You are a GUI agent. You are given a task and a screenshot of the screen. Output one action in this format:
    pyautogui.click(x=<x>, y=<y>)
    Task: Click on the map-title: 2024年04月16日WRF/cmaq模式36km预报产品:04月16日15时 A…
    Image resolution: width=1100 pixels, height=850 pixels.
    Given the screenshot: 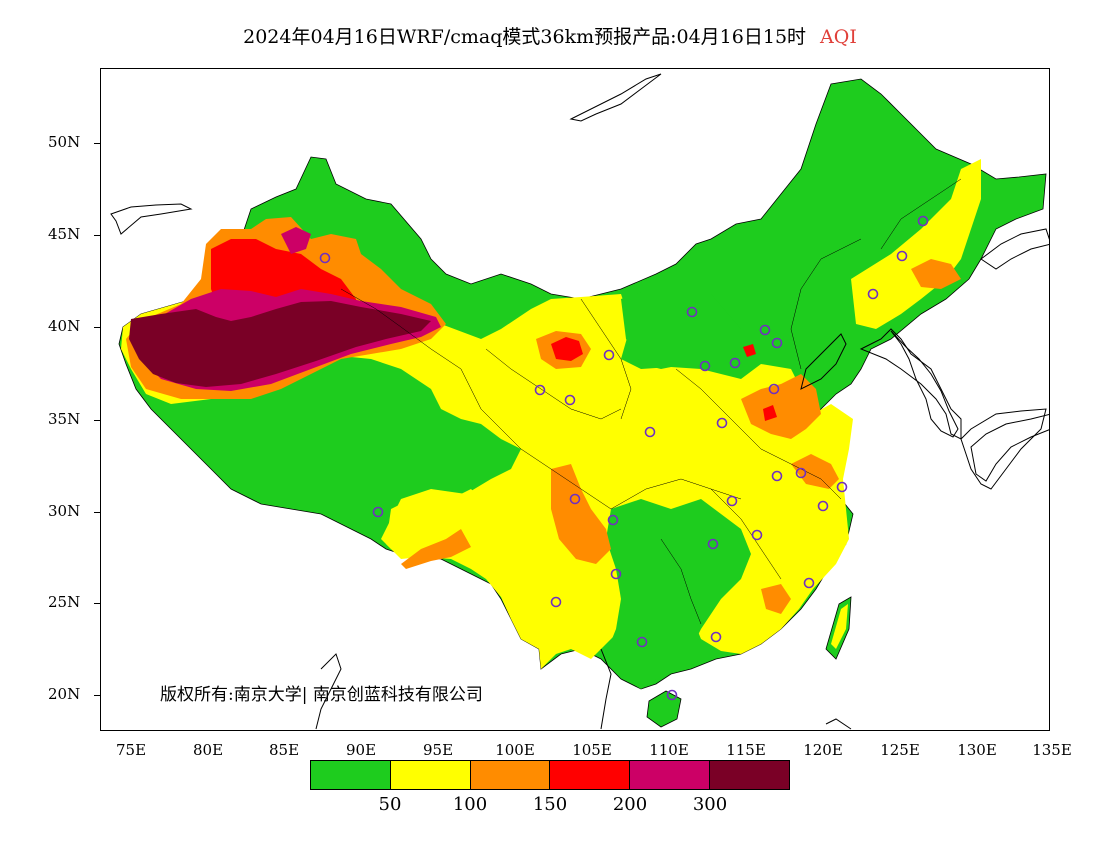 What is the action you would take?
    pyautogui.click(x=550, y=35)
    